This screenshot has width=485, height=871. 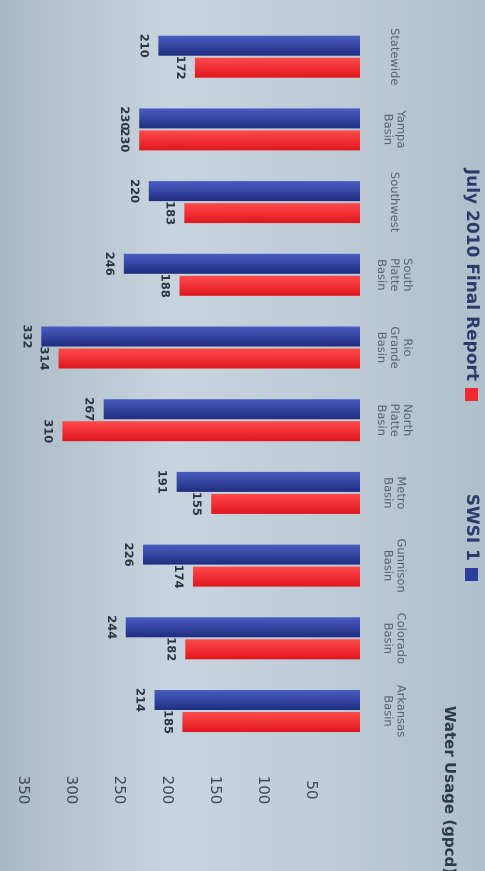 I want to click on legend-label: July 2010 Final Report, so click(x=472, y=274).